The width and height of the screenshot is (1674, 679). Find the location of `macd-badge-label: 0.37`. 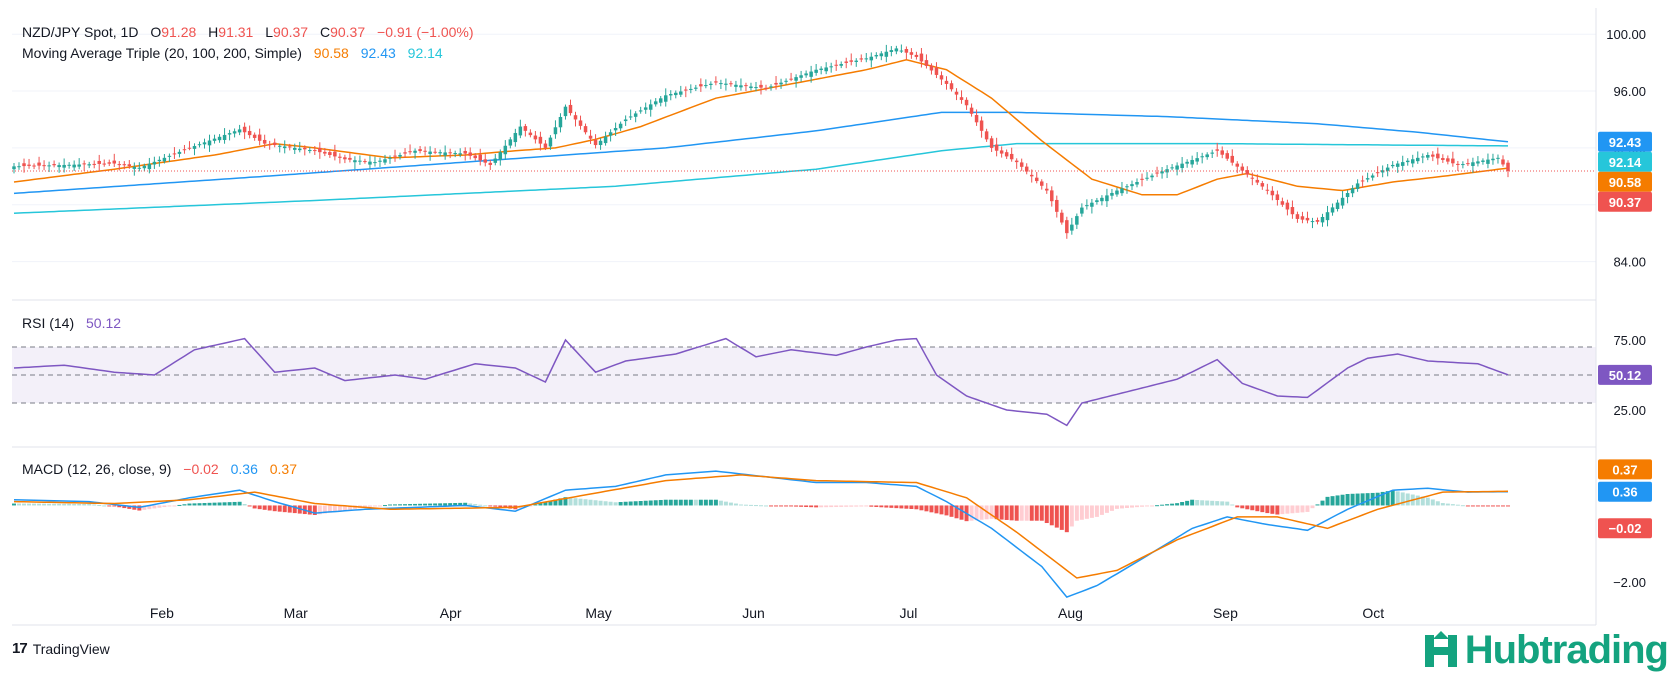

macd-badge-label: 0.37 is located at coordinates (1624, 469).